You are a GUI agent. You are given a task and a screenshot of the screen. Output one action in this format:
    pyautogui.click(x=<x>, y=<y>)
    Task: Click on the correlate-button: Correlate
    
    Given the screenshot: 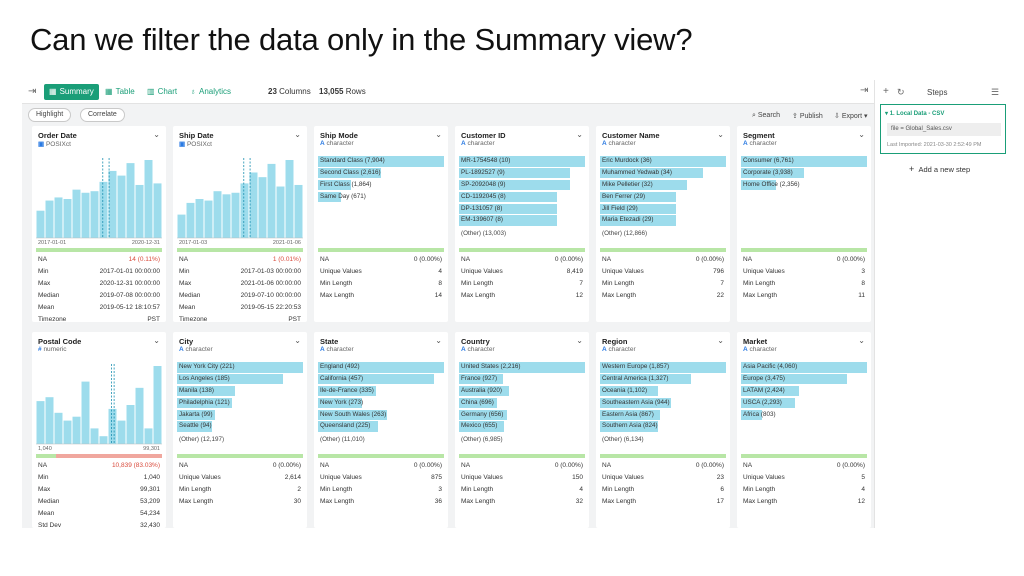 What is the action you would take?
    pyautogui.click(x=102, y=115)
    